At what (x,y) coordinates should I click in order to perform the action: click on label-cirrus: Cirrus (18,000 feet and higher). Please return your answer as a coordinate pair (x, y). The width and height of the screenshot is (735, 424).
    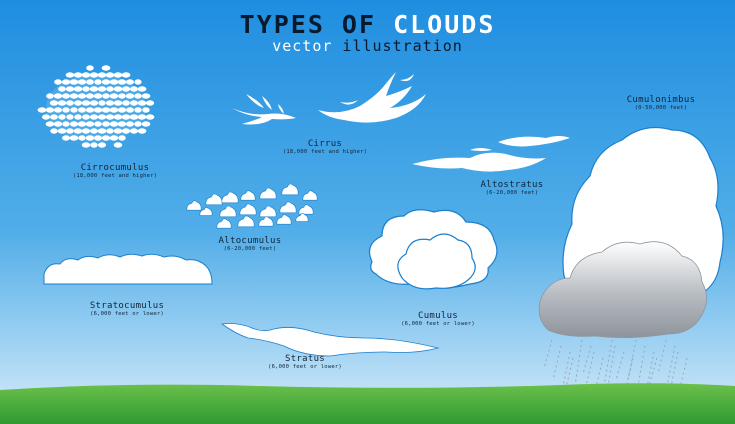
    Looking at the image, I should click on (325, 147).